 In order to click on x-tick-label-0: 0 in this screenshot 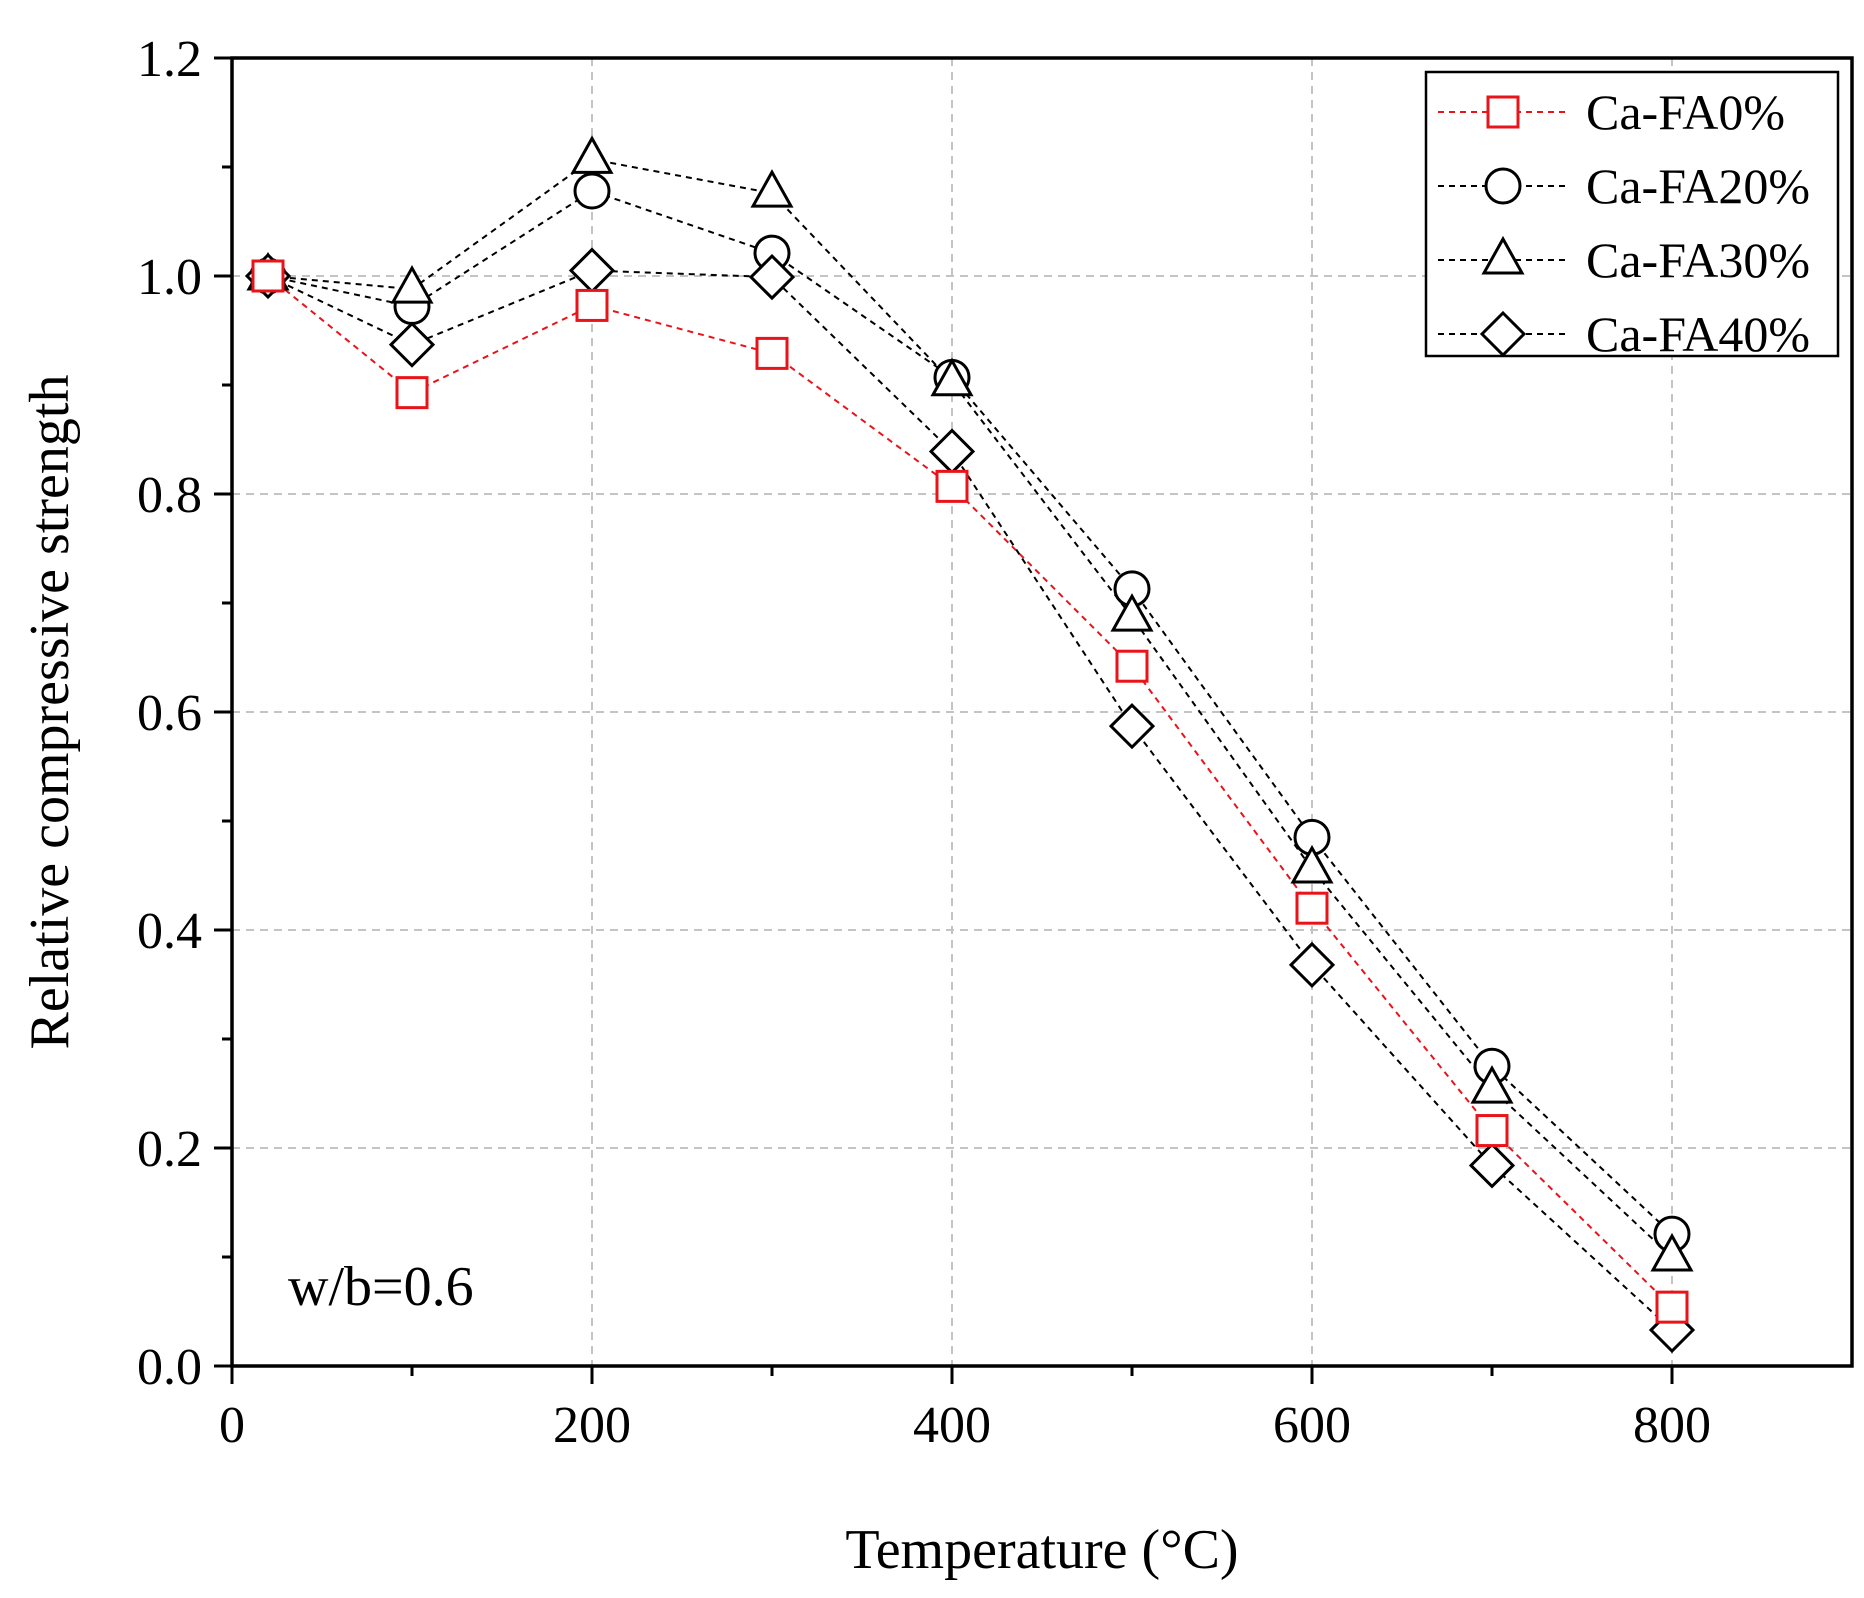, I will do `click(232, 1425)`.